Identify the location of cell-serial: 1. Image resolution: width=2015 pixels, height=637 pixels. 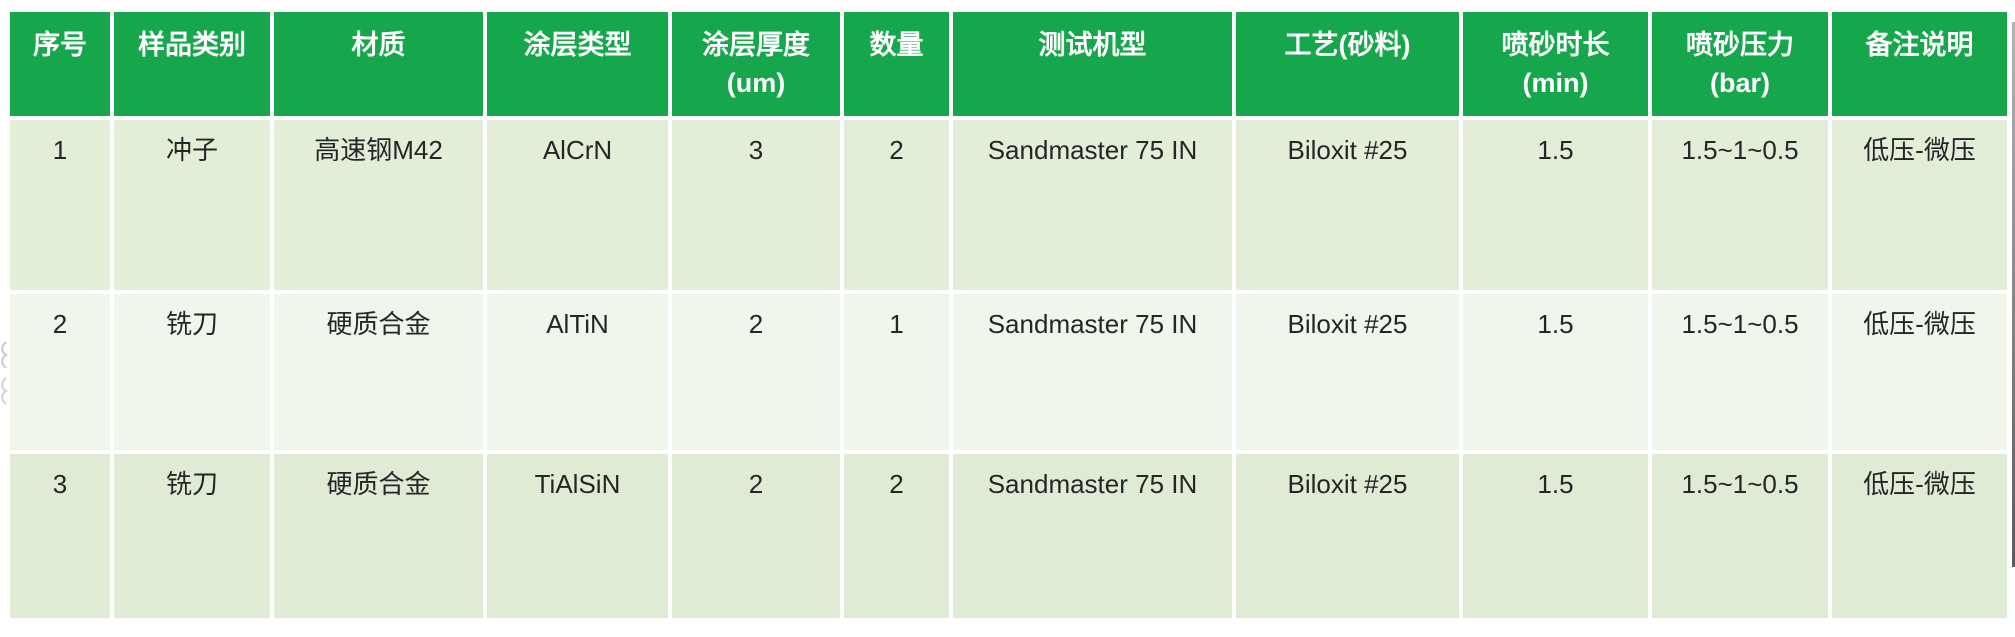
(60, 205).